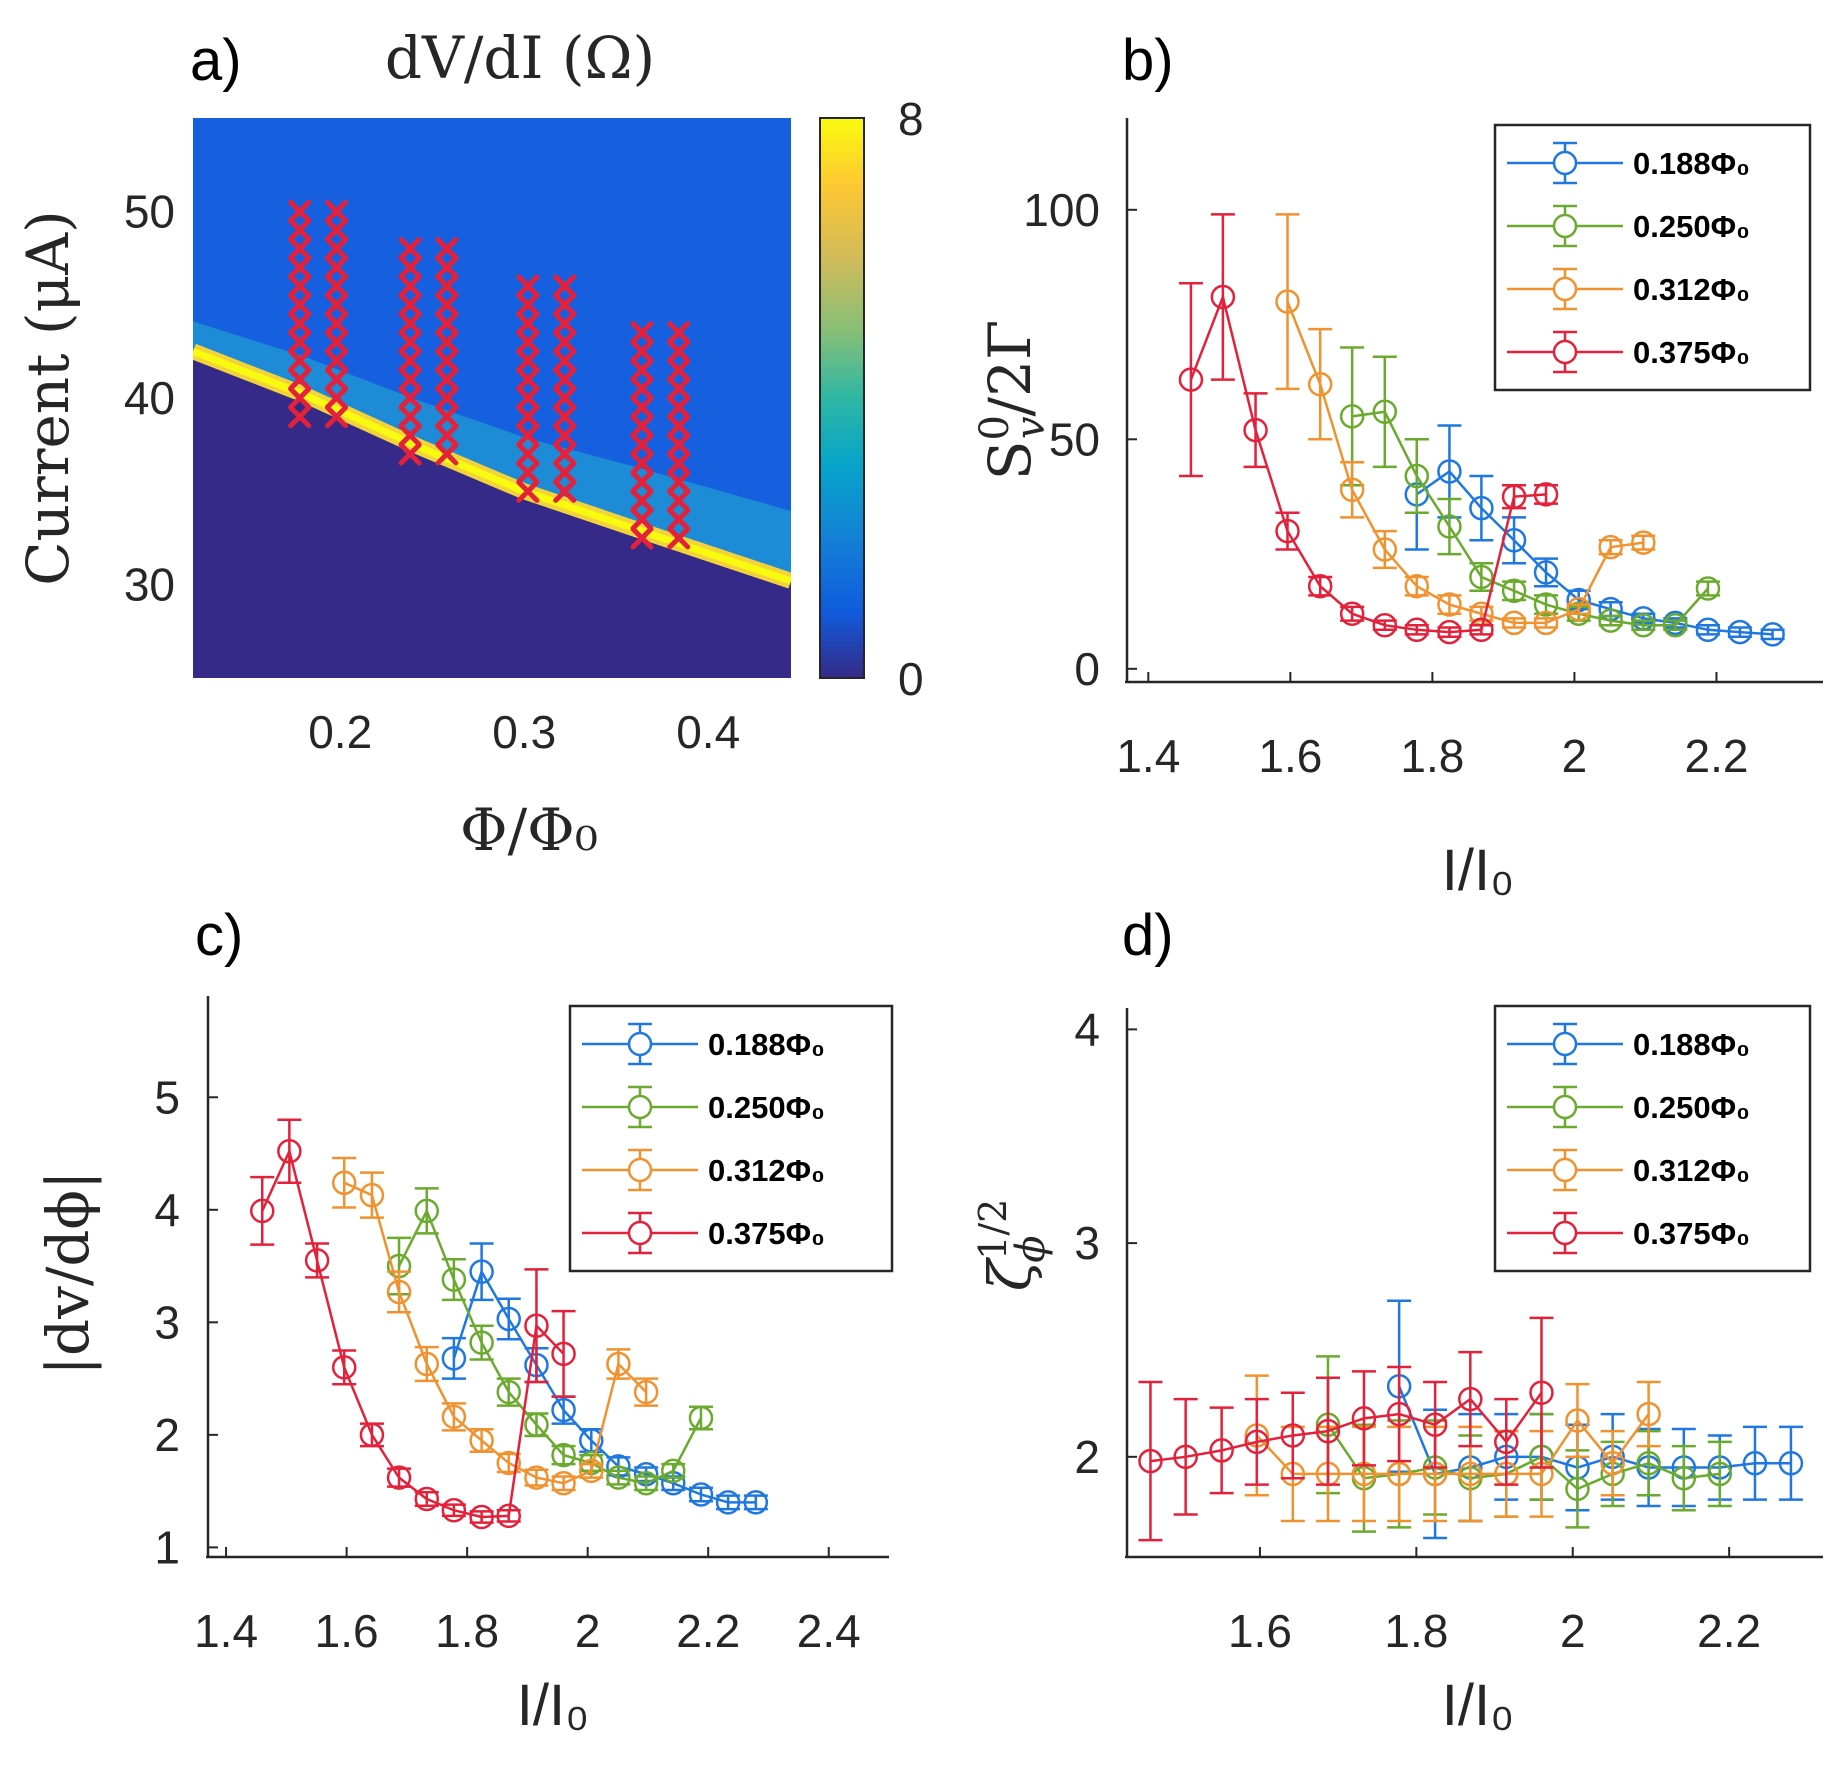 This screenshot has width=1840, height=1781. What do you see at coordinates (167, 1435) in the screenshot?
I see `y-tick-label: 2` at bounding box center [167, 1435].